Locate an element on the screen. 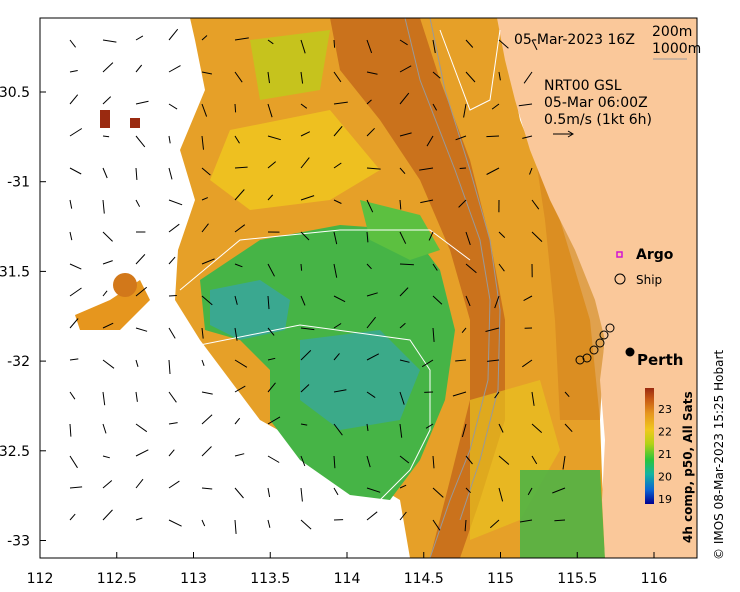 This screenshot has height=592, width=740. colorbar-tick-label: 23 is located at coordinates (665, 409).